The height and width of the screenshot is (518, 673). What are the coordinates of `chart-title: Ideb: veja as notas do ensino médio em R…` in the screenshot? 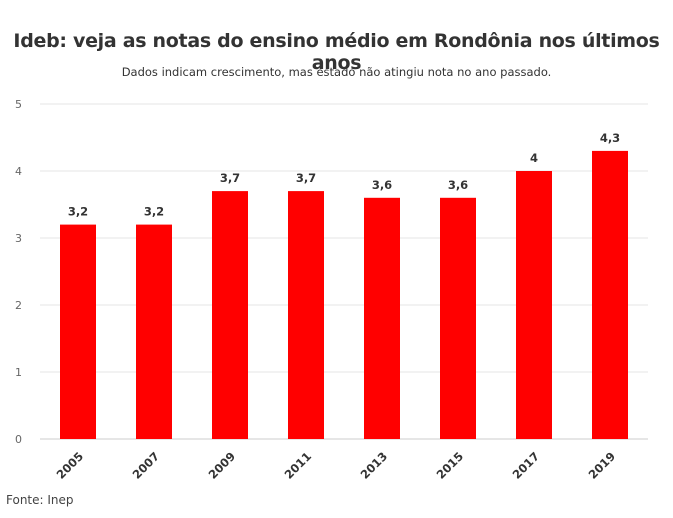 It's located at (336, 52).